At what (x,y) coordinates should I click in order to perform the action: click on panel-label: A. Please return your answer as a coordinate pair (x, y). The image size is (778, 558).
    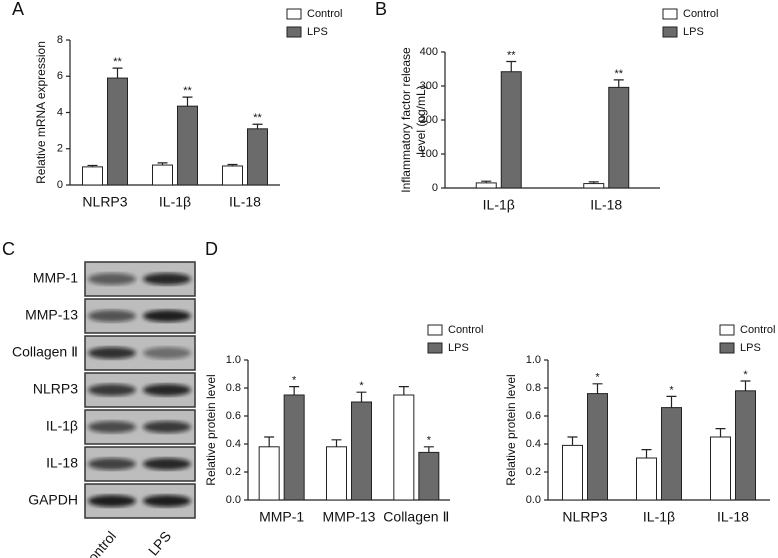
    Looking at the image, I should click on (18, 9).